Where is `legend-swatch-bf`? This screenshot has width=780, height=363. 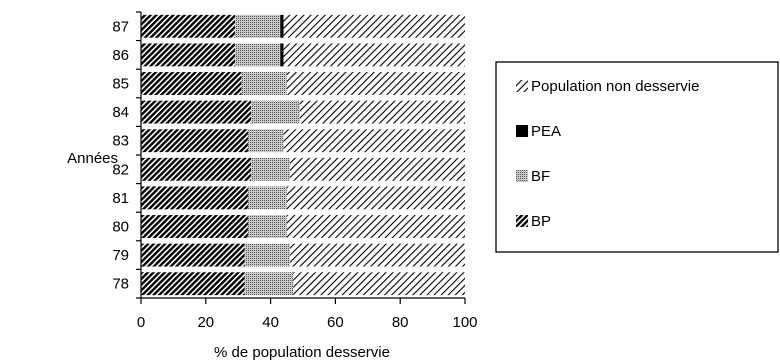
legend-swatch-bf is located at coordinates (522, 176).